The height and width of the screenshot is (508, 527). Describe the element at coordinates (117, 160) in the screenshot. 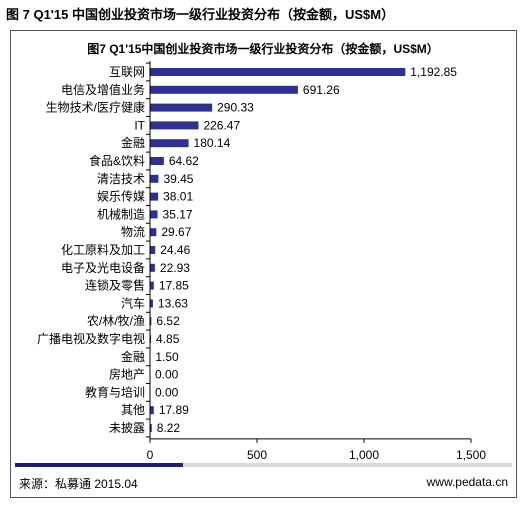

I see `category-label: 食品&饮料` at that location.